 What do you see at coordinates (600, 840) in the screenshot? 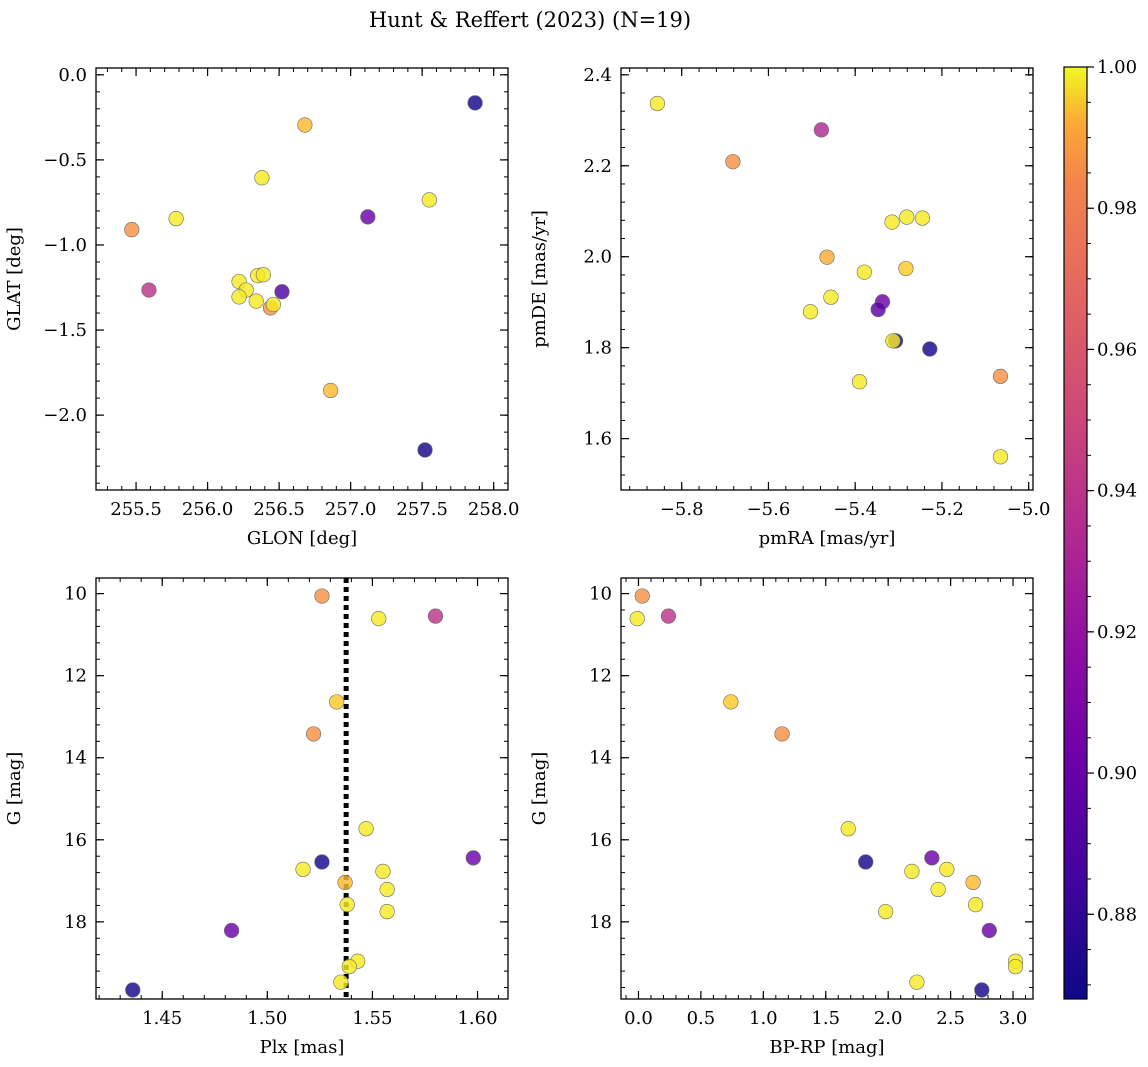
I see `y-tick-label: 16` at bounding box center [600, 840].